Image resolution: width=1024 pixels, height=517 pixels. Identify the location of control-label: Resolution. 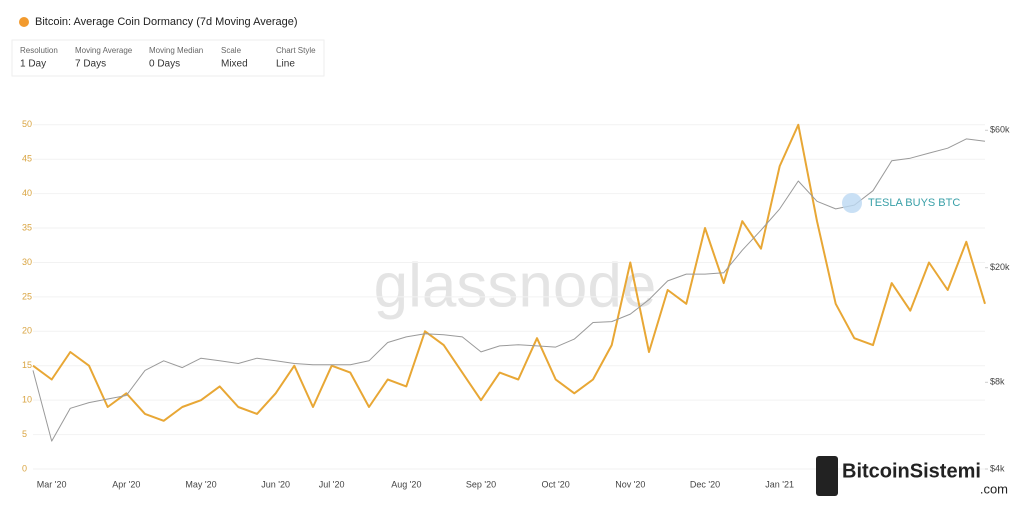
(39, 50).